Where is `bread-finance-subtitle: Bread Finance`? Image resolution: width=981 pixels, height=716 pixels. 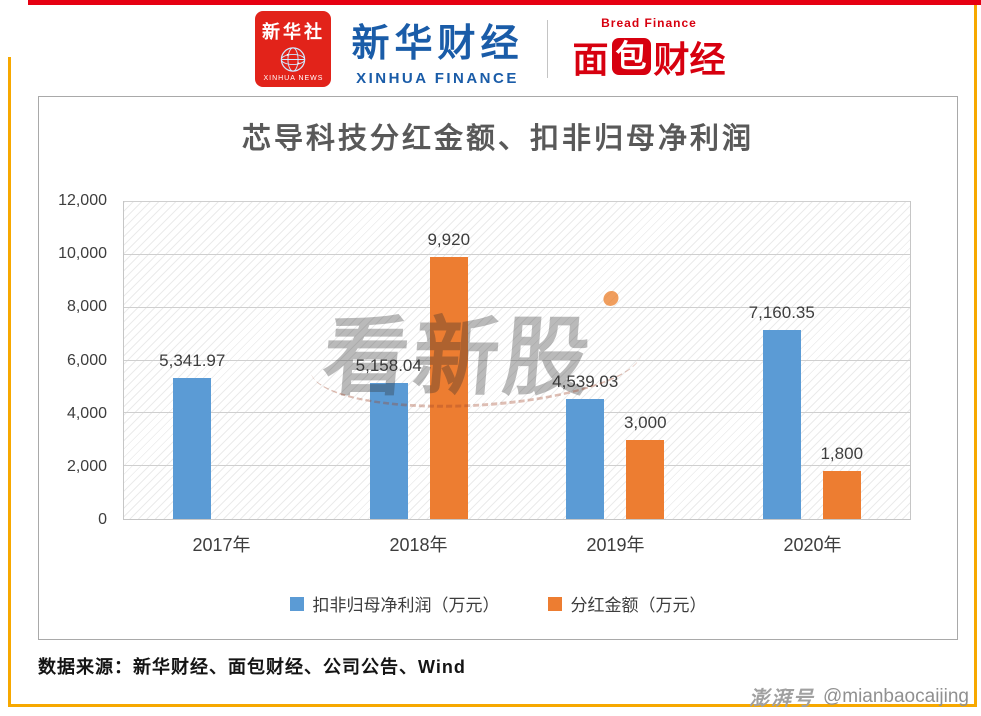 bread-finance-subtitle: Bread Finance is located at coordinates (649, 22).